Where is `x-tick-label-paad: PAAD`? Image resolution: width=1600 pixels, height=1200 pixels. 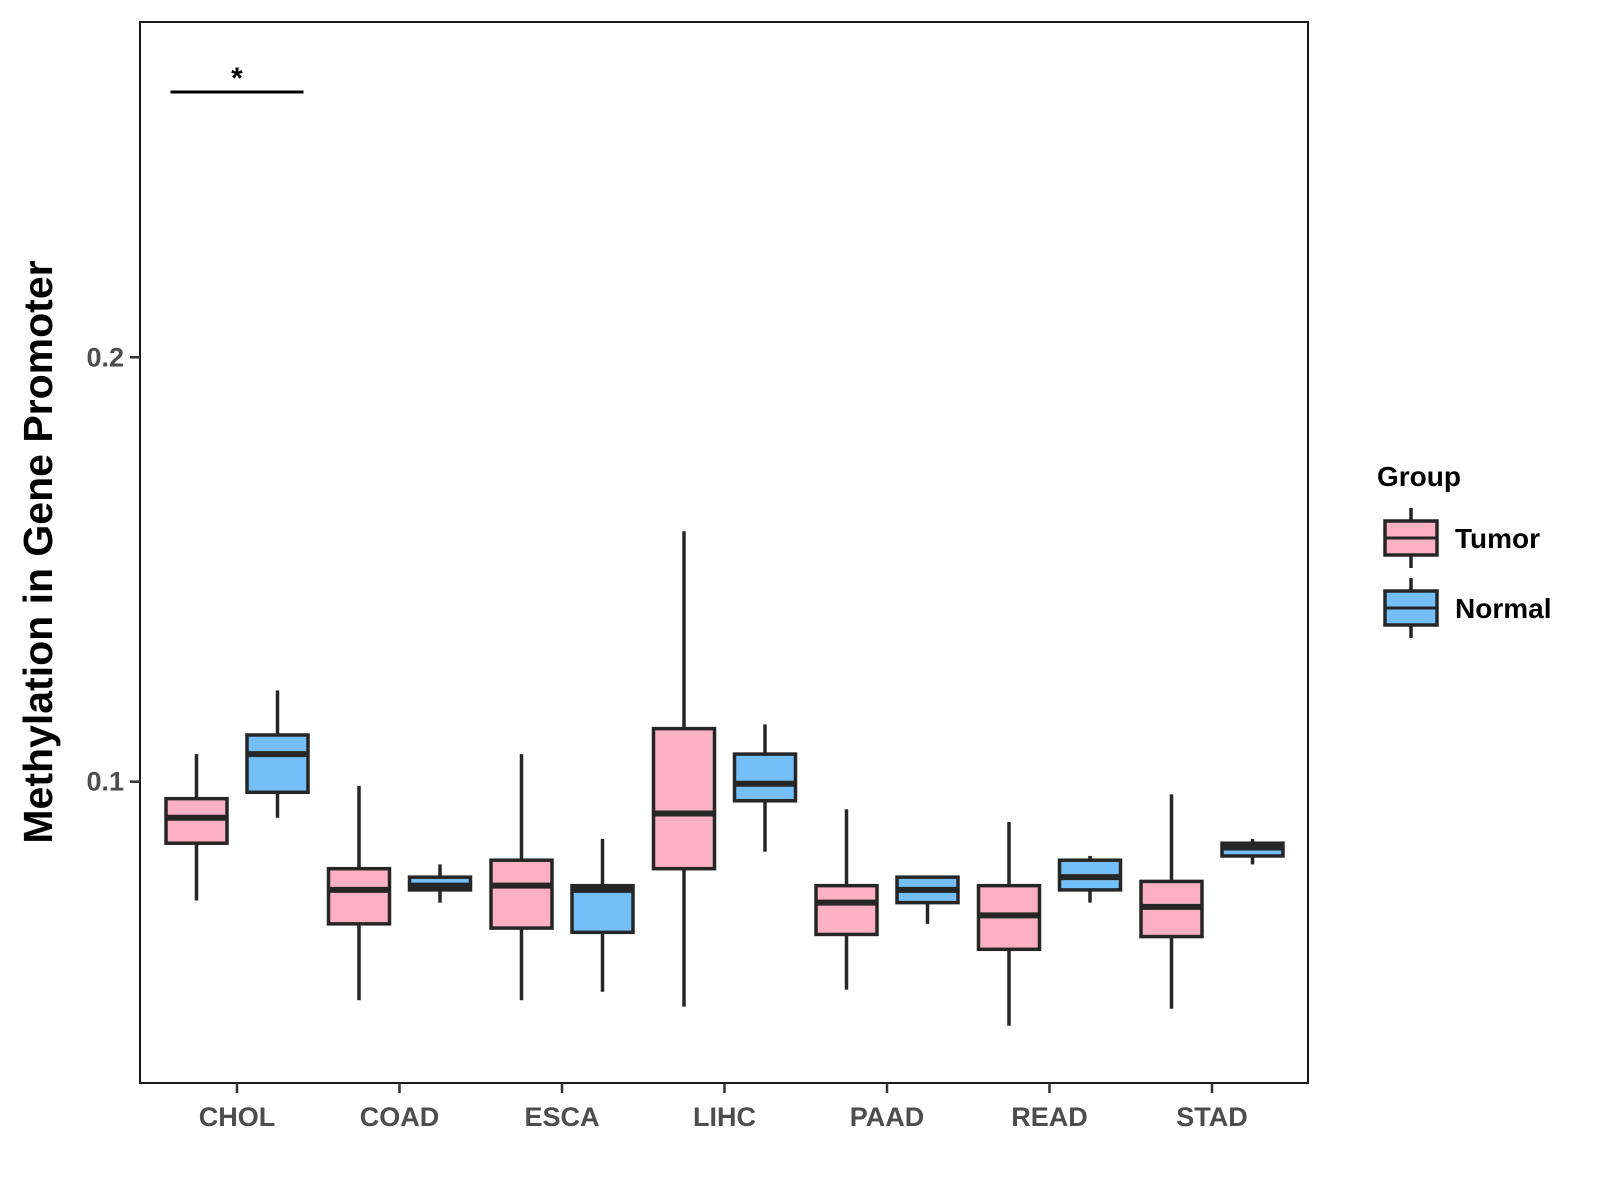
x-tick-label-paad: PAAD is located at coordinates (887, 1117).